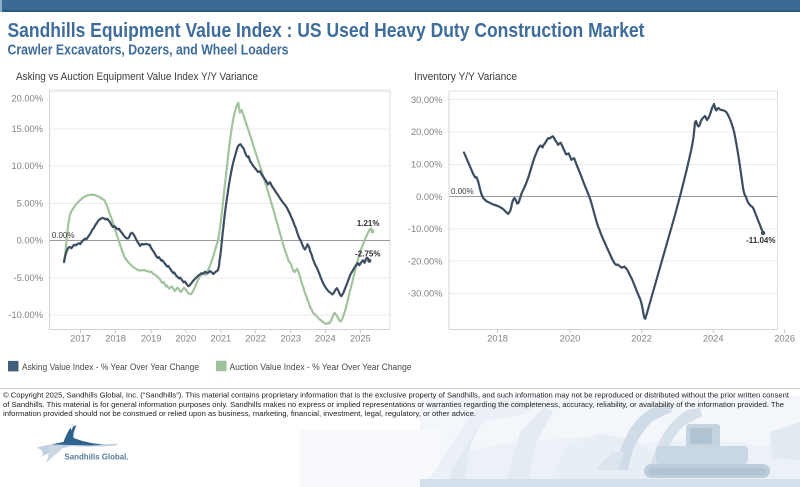 The height and width of the screenshot is (487, 800). I want to click on svg-text: 2019, so click(151, 339).